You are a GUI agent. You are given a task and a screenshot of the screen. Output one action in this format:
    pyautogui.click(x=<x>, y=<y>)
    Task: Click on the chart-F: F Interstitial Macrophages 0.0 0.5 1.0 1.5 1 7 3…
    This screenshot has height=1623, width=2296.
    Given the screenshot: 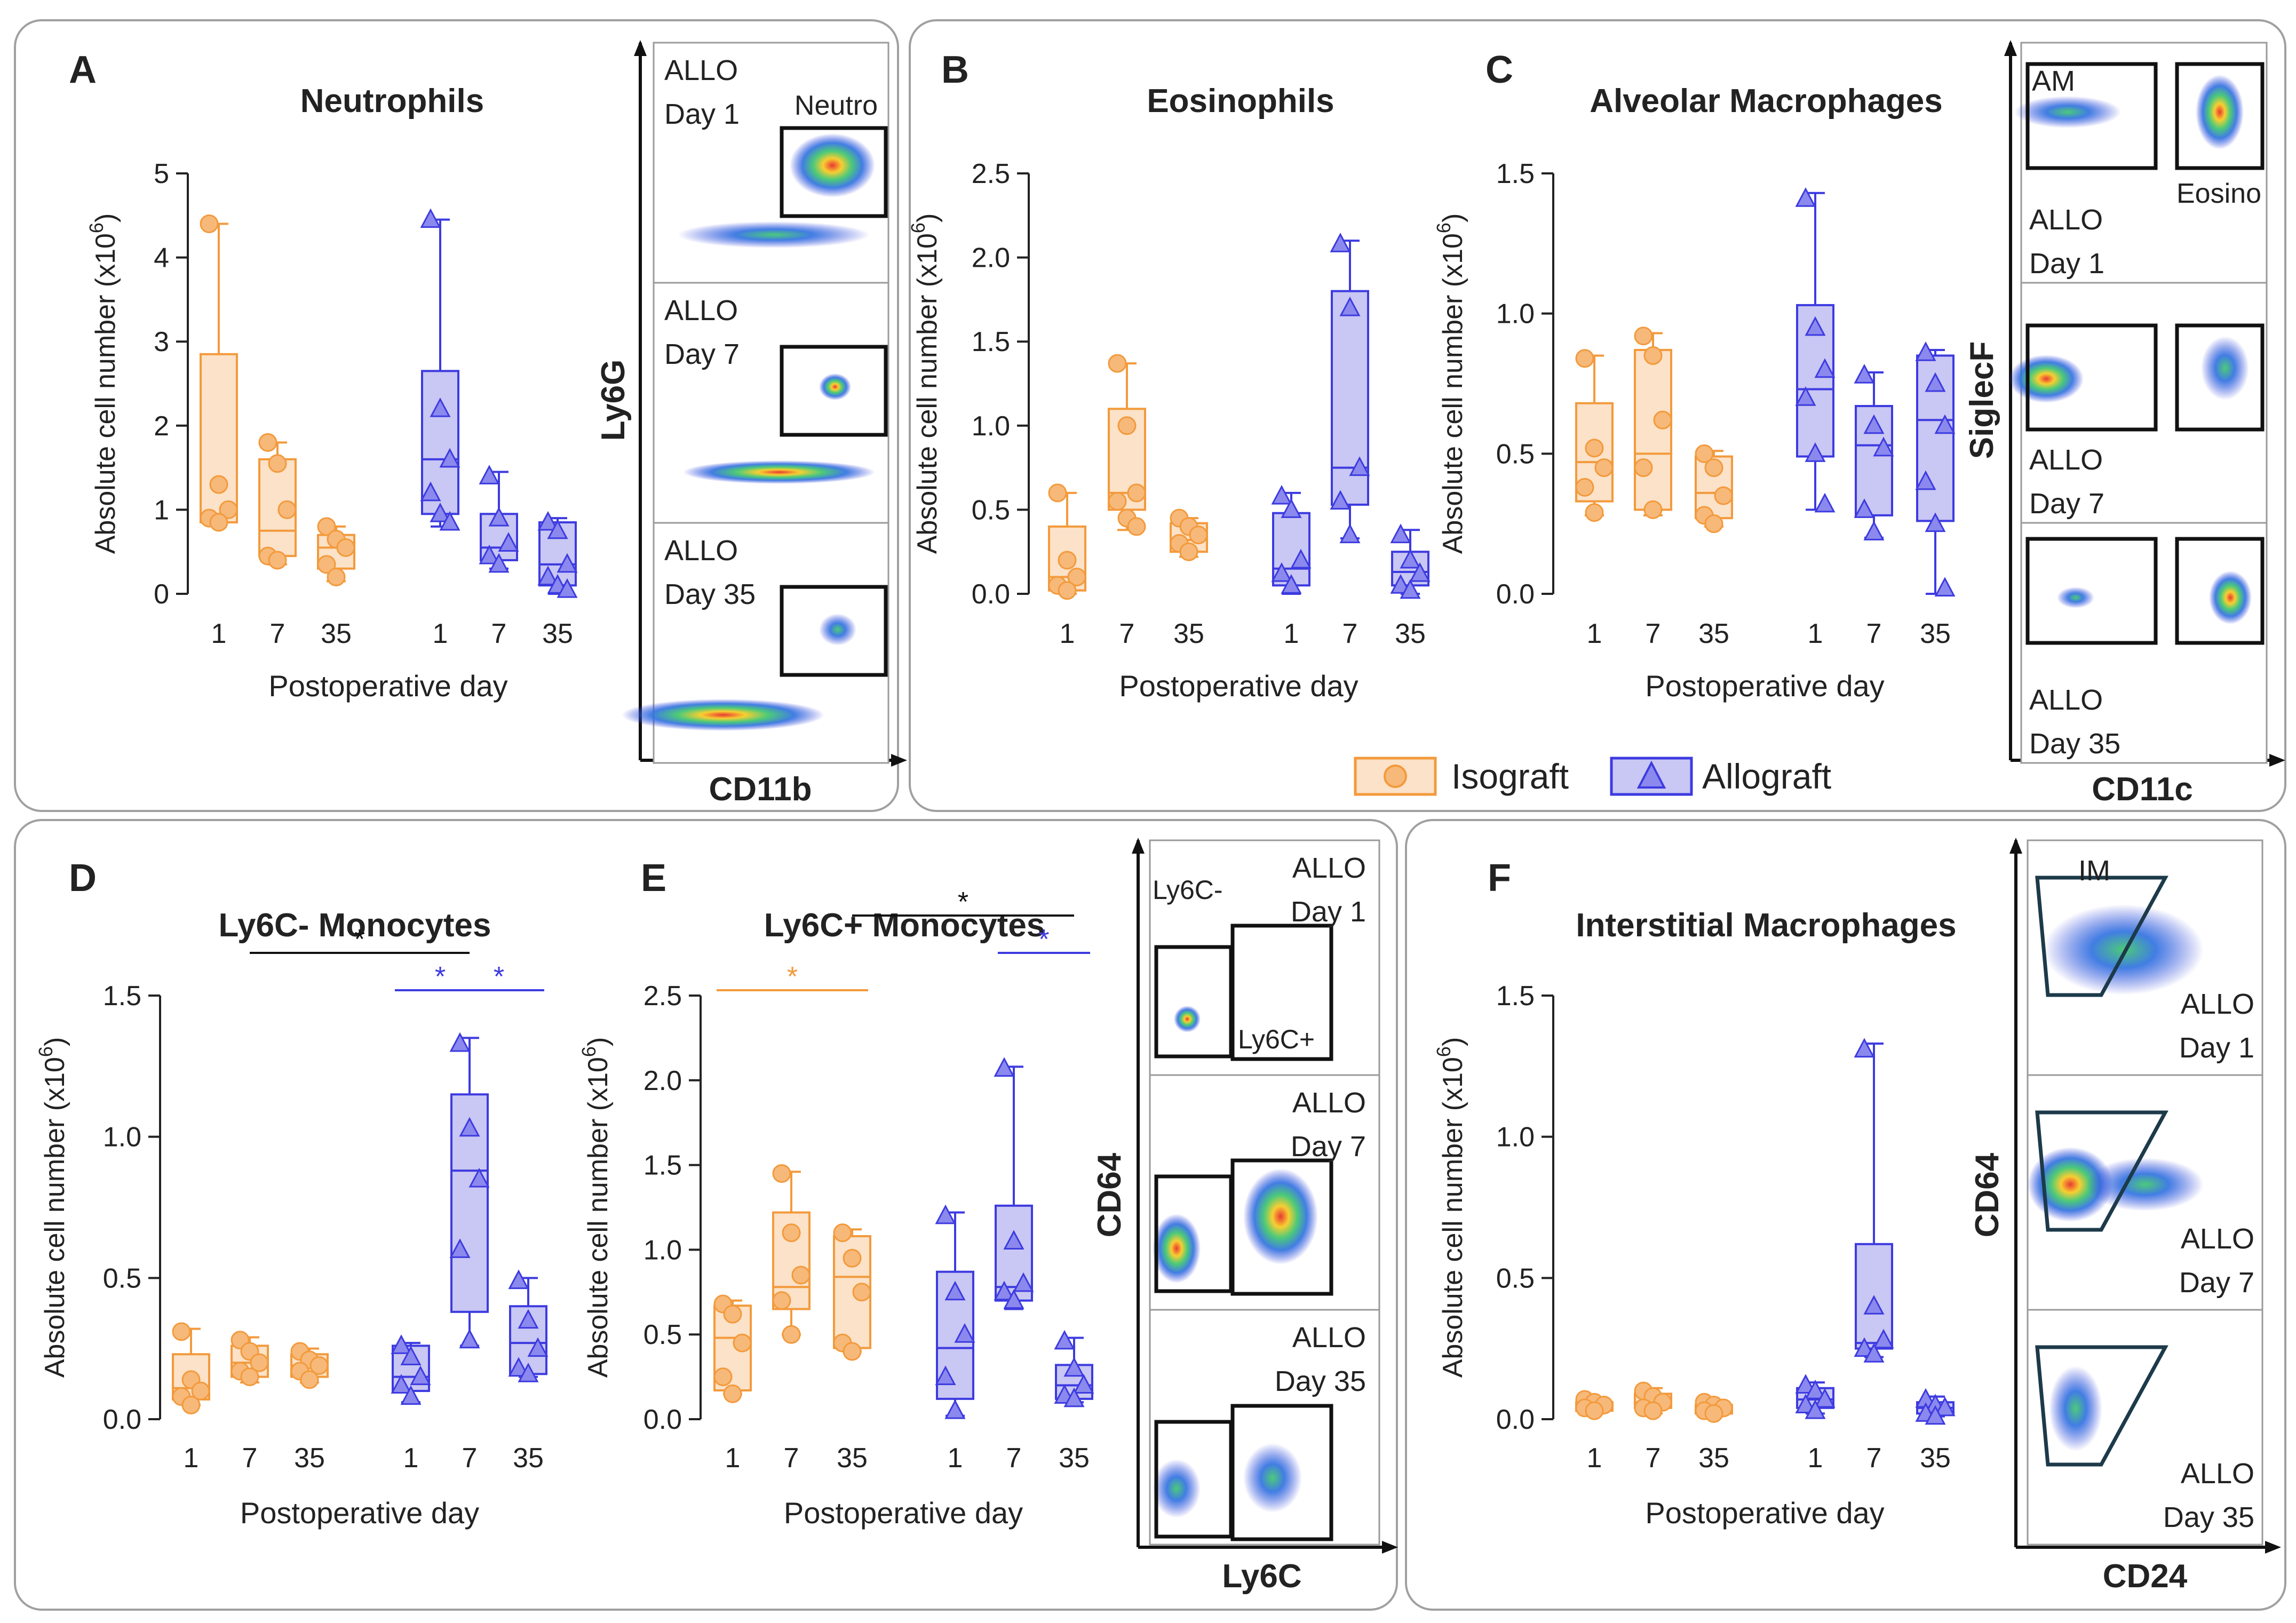 What is the action you would take?
    pyautogui.click(x=1695, y=1193)
    